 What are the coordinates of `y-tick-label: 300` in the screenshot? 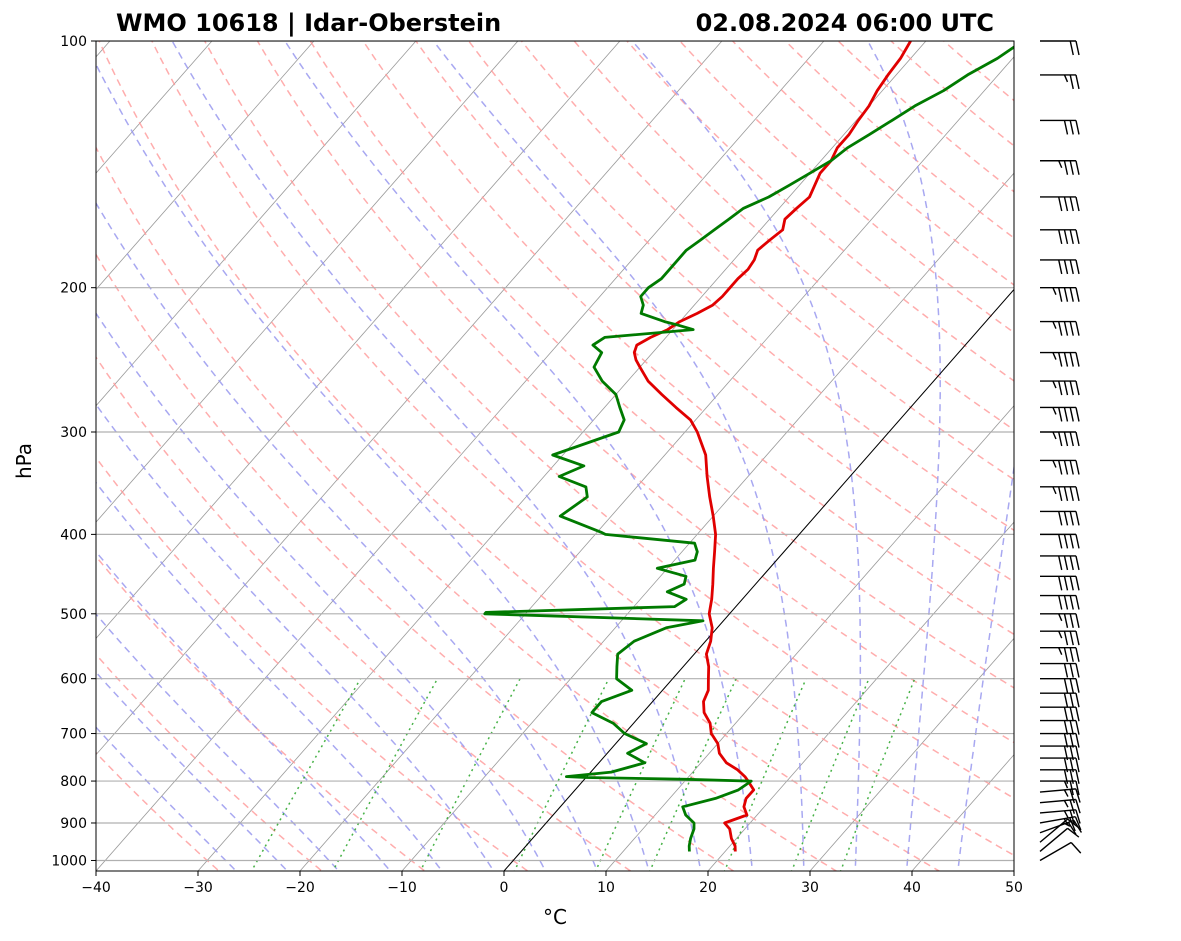 It's located at (73, 433).